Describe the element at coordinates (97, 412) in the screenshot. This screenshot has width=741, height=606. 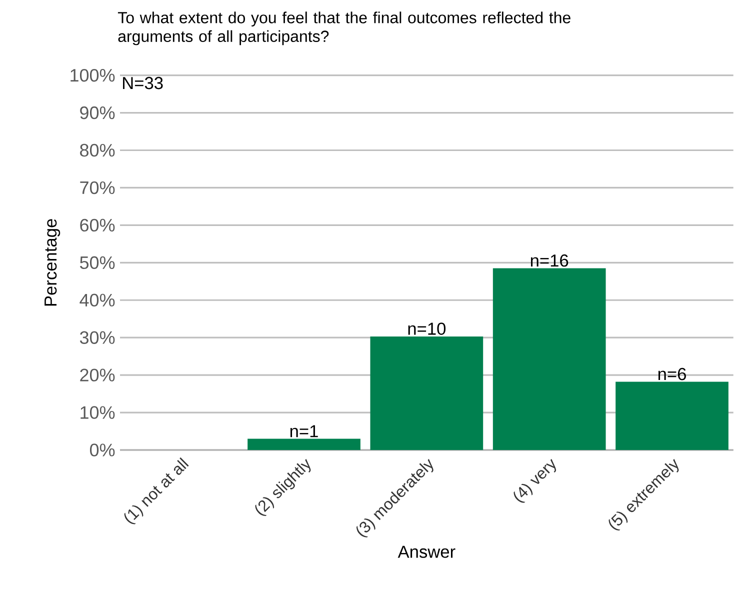
I see `y-tick-label: 10%` at that location.